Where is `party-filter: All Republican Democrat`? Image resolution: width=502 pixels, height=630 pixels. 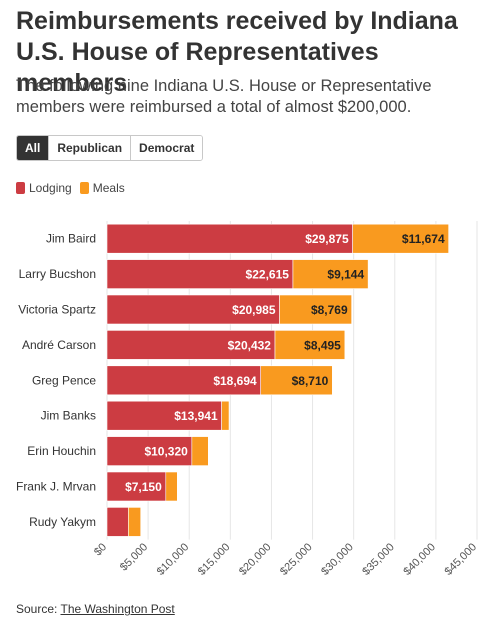
party-filter: All Republican Democrat is located at coordinates (110, 148).